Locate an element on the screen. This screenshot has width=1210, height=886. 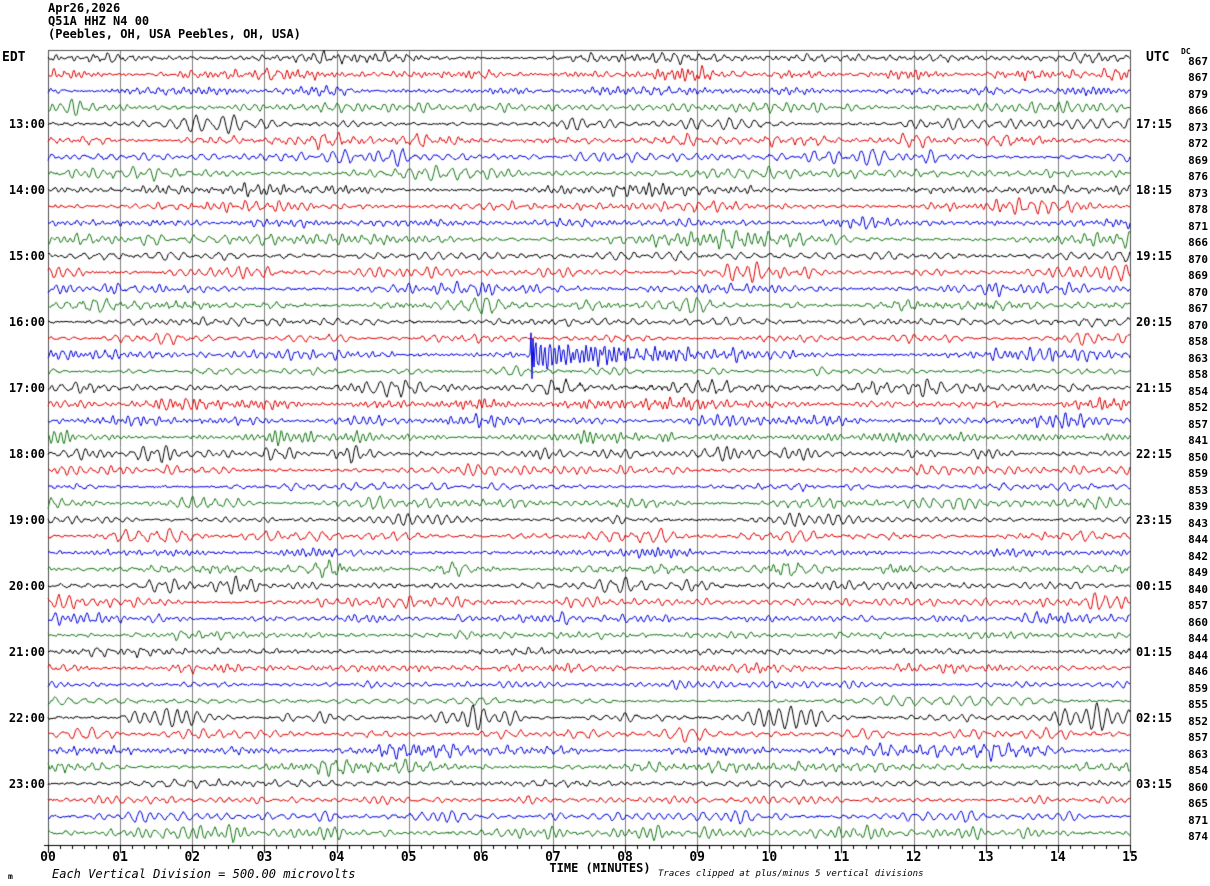
dc-value: 876 is located at coordinates (1198, 177).